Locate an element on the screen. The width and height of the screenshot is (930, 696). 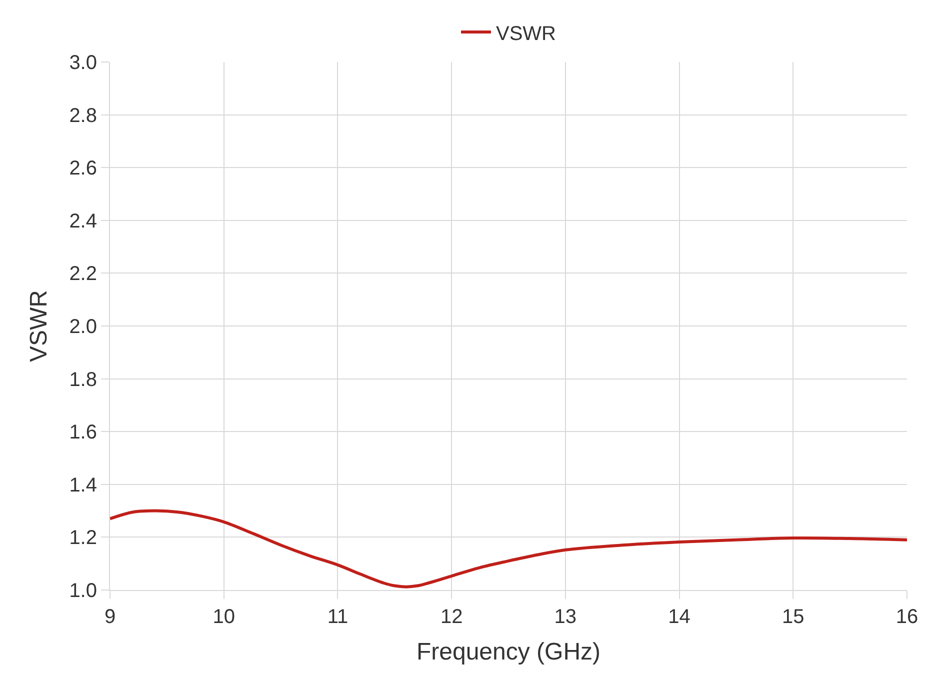
y-axis-title: VSWR is located at coordinates (38, 326).